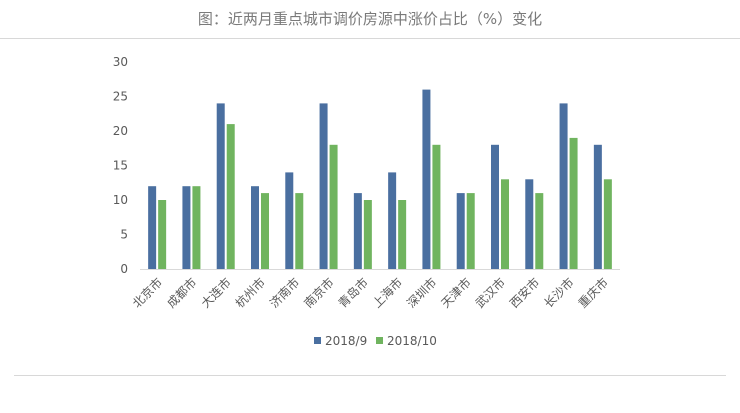  Describe the element at coordinates (370, 19) in the screenshot. I see `chart-title: 图：近两月重点城市调价房源中涨价占比（%）变化` at that location.